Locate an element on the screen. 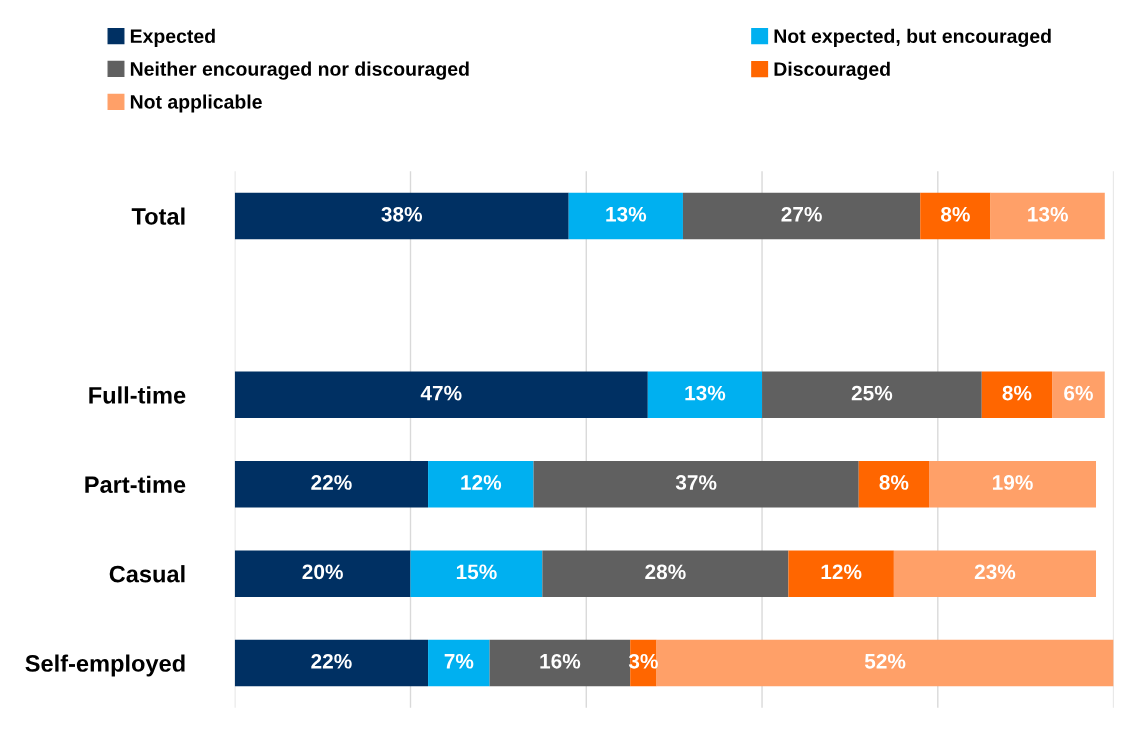  legend-label: Not applicable is located at coordinates (196, 103).